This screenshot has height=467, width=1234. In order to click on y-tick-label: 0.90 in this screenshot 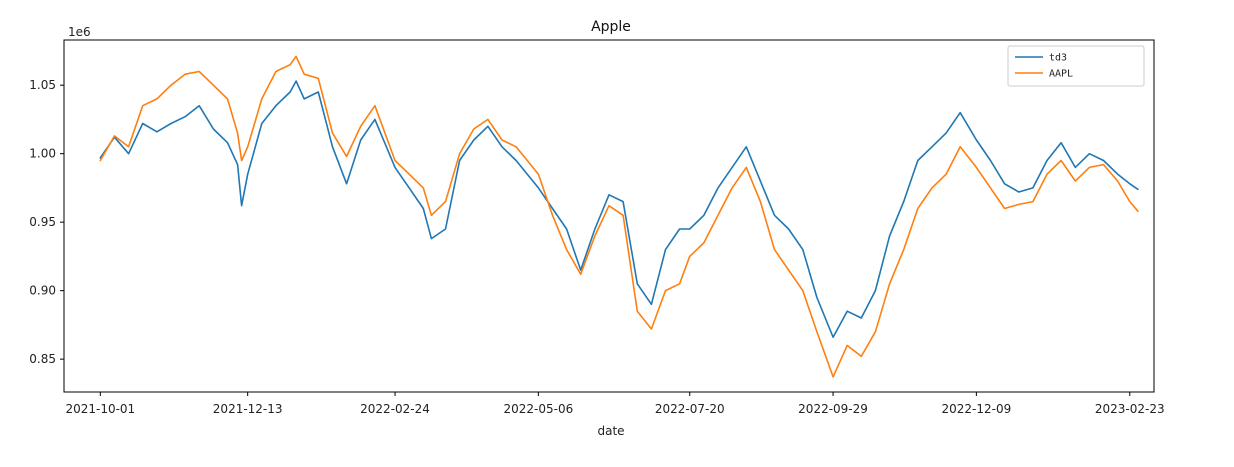, I will do `click(42, 291)`.